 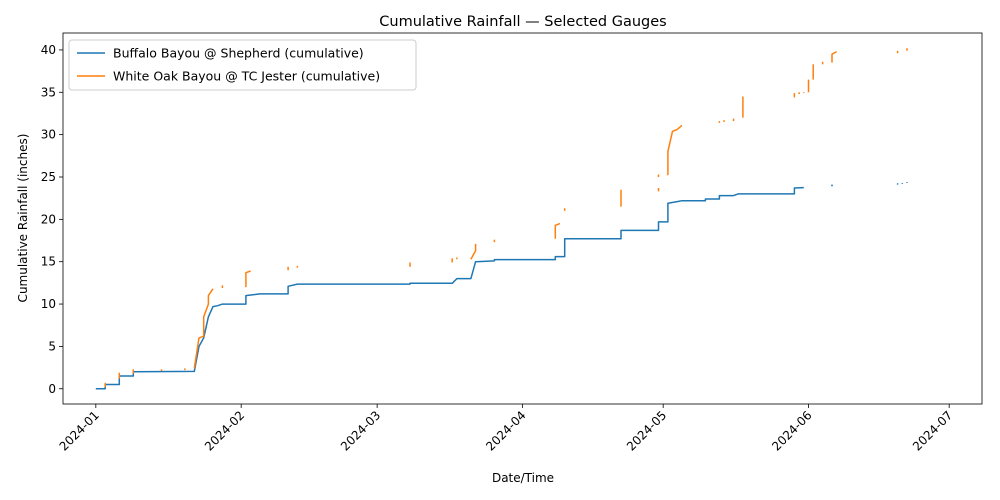 I want to click on y-tick-label-40: 40, so click(x=48, y=50).